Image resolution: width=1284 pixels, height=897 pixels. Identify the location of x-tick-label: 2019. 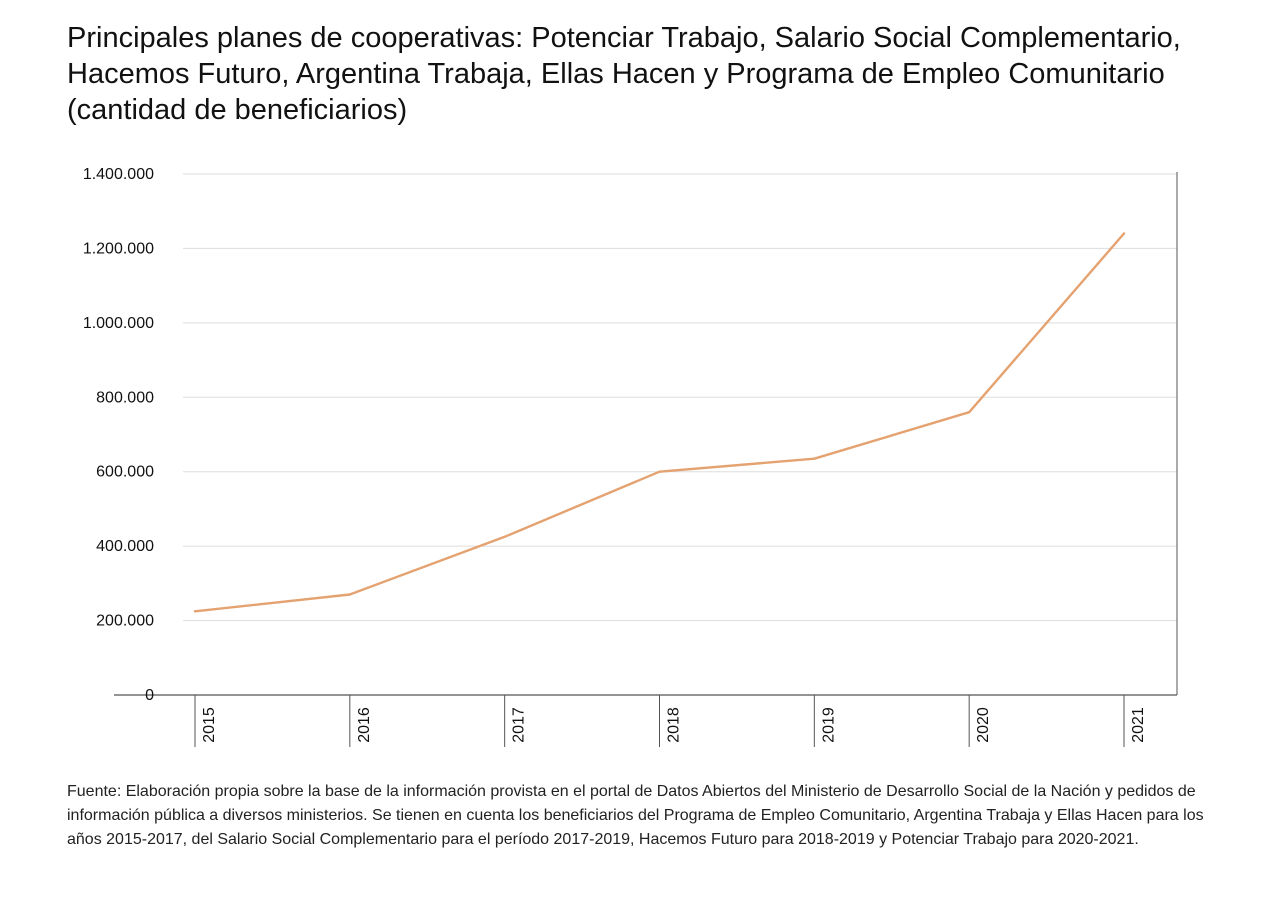
(828, 725).